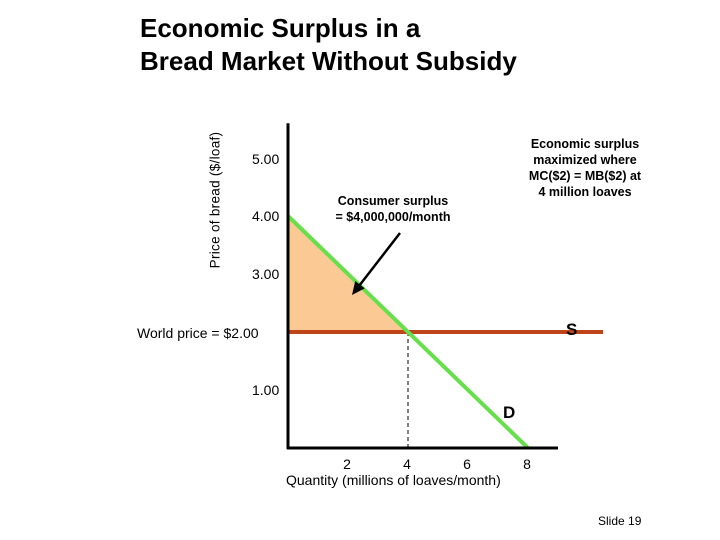 This screenshot has height=540, width=720. Describe the element at coordinates (198, 333) in the screenshot. I see `world-price-label: World price = $2.00` at that location.